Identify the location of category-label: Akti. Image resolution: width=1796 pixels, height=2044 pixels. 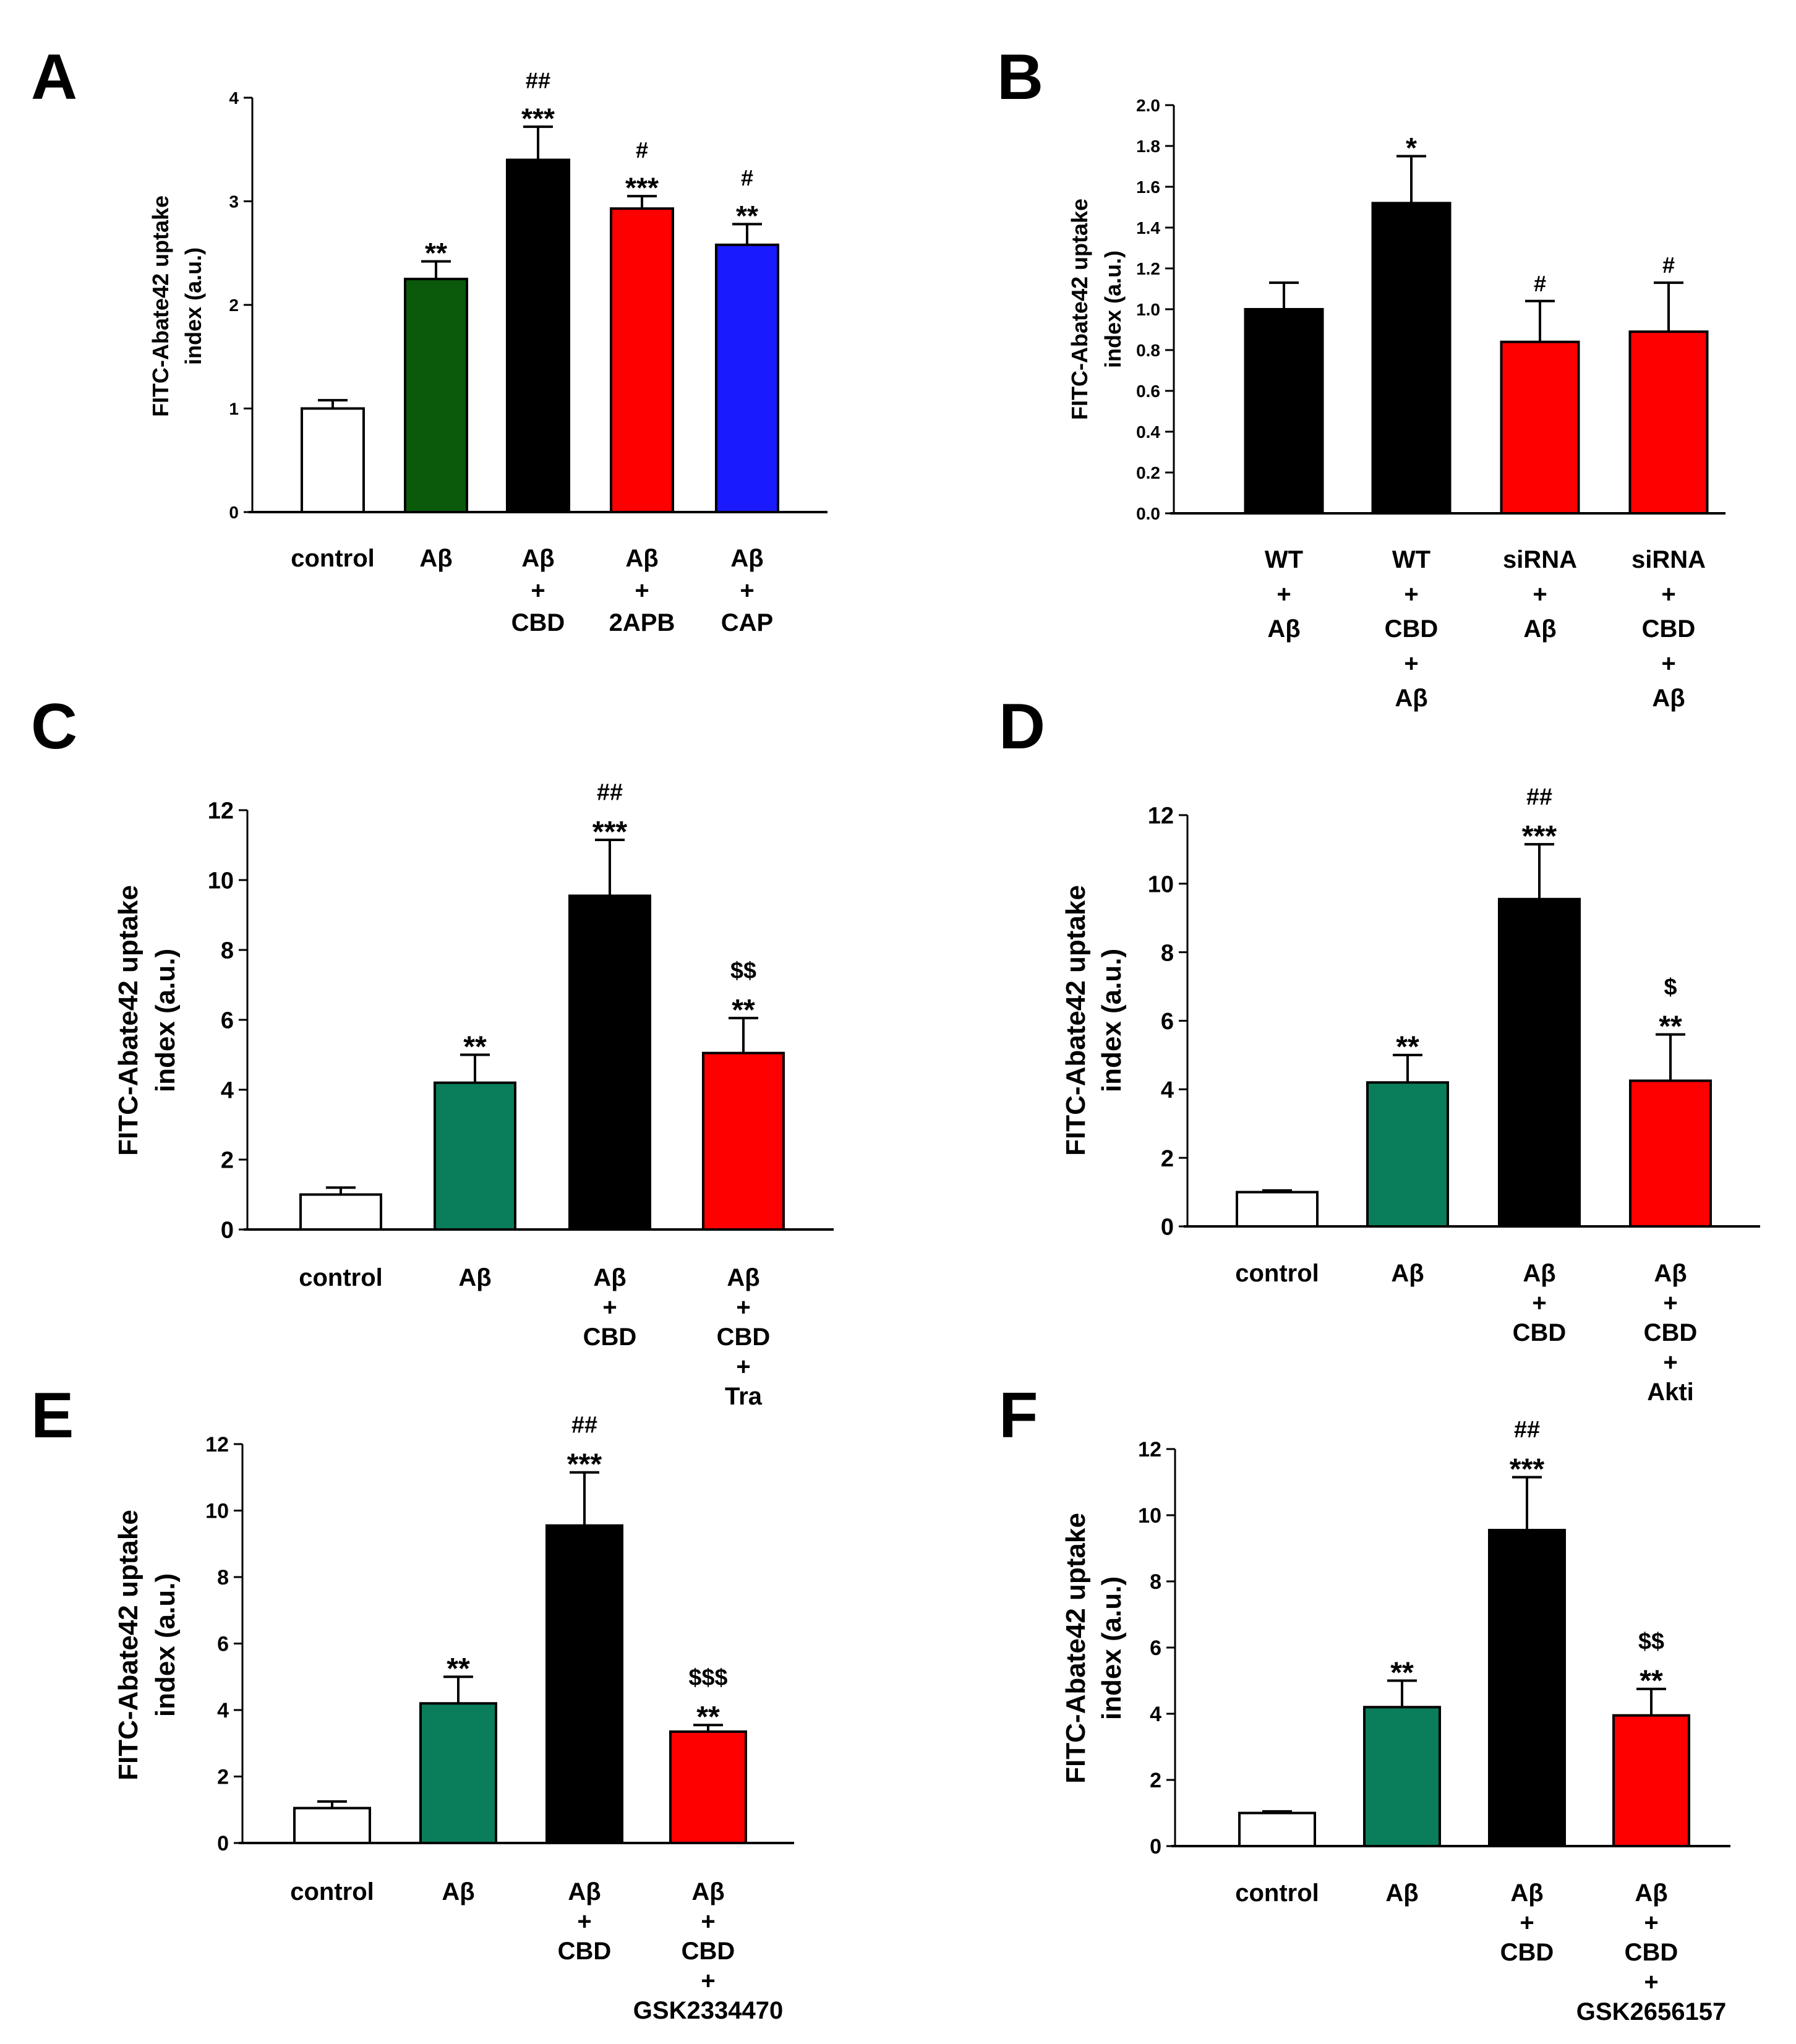
(1670, 1392).